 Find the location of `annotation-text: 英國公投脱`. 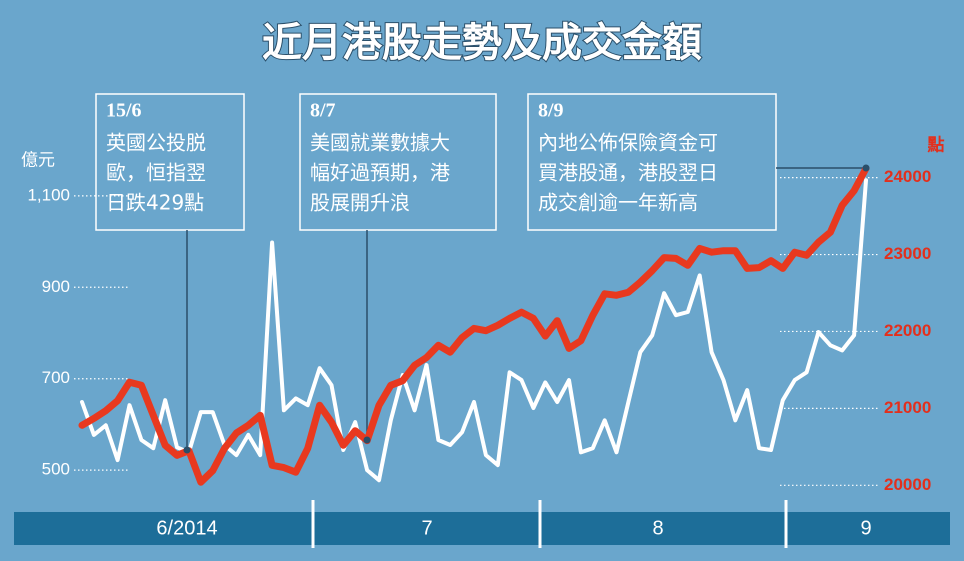

annotation-text: 英國公投脱 is located at coordinates (156, 143).